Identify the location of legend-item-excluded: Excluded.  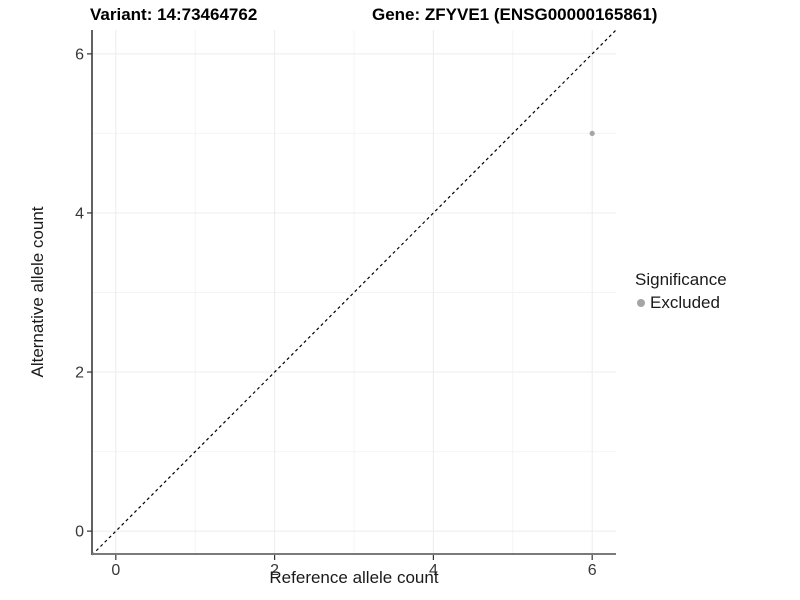
(681, 303).